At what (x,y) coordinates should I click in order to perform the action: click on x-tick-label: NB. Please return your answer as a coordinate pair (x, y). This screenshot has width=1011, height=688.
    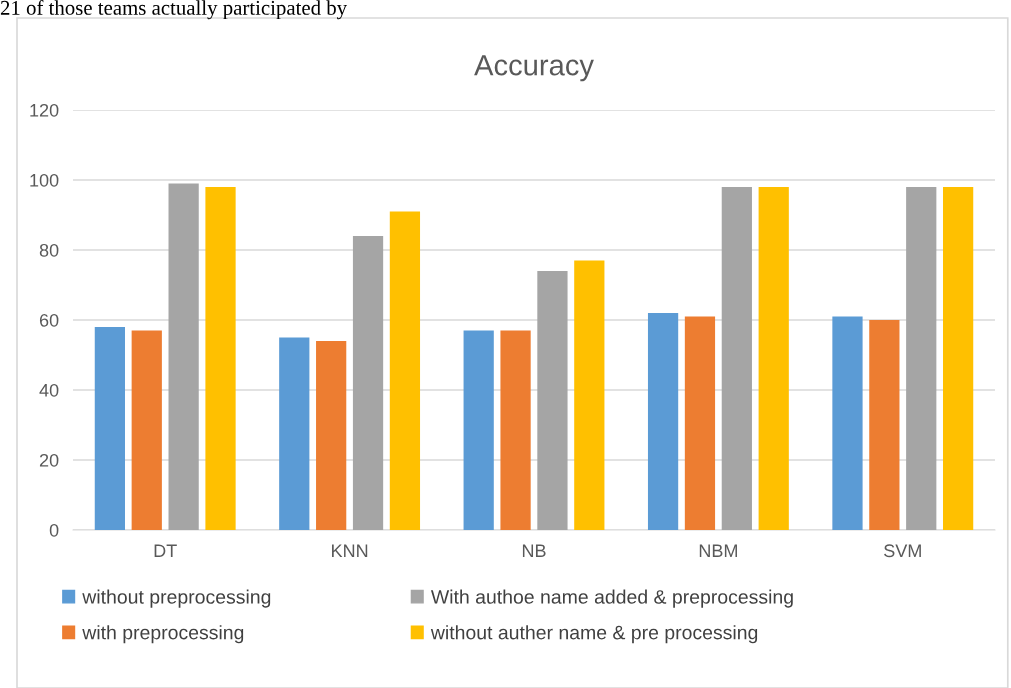
    Looking at the image, I should click on (534, 550).